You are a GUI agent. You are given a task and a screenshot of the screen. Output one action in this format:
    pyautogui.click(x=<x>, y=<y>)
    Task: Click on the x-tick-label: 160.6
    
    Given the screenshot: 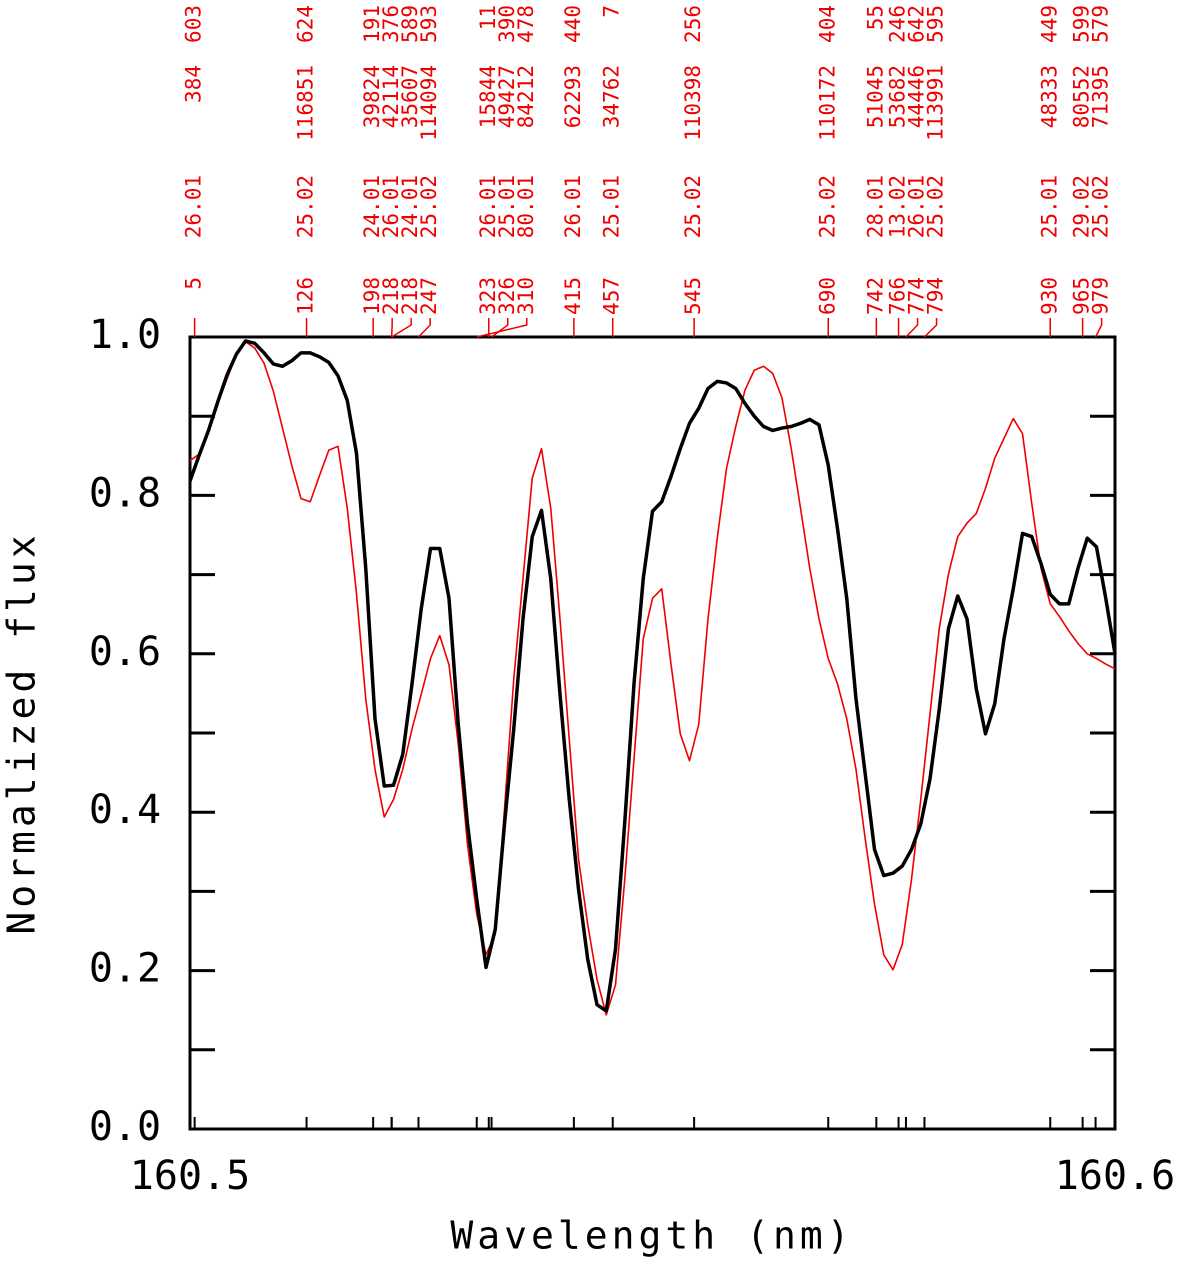 What is the action you would take?
    pyautogui.click(x=1115, y=1176)
    